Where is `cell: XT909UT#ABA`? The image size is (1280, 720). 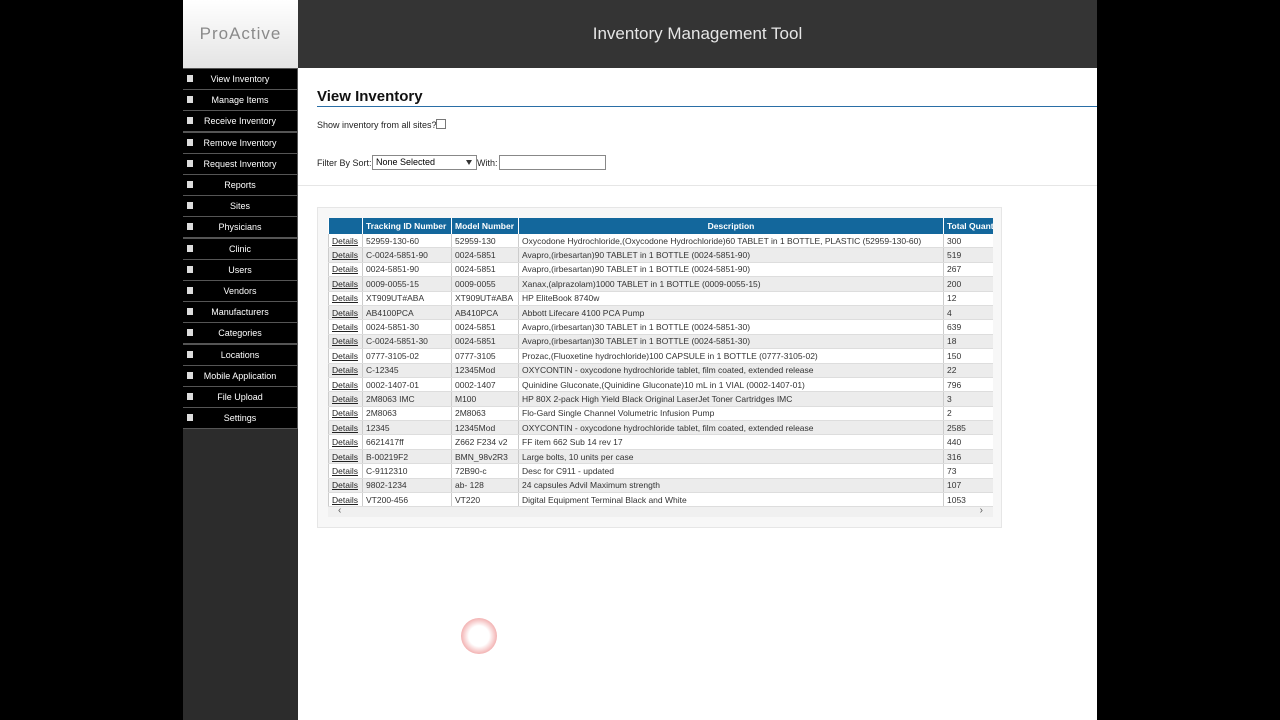
cell: XT909UT#ABA is located at coordinates (485, 298).